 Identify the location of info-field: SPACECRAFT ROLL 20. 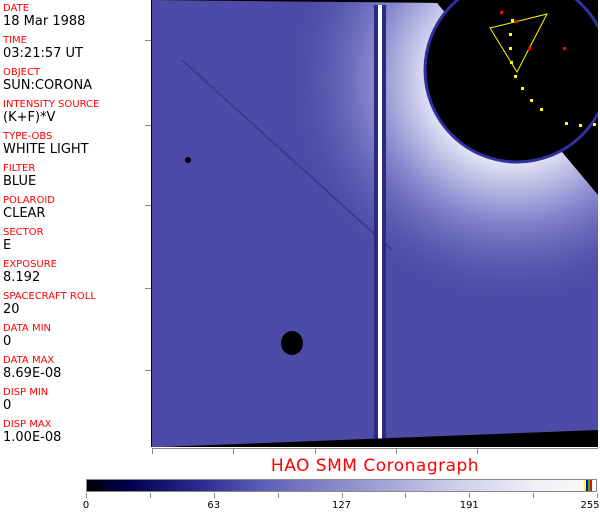
(49, 304).